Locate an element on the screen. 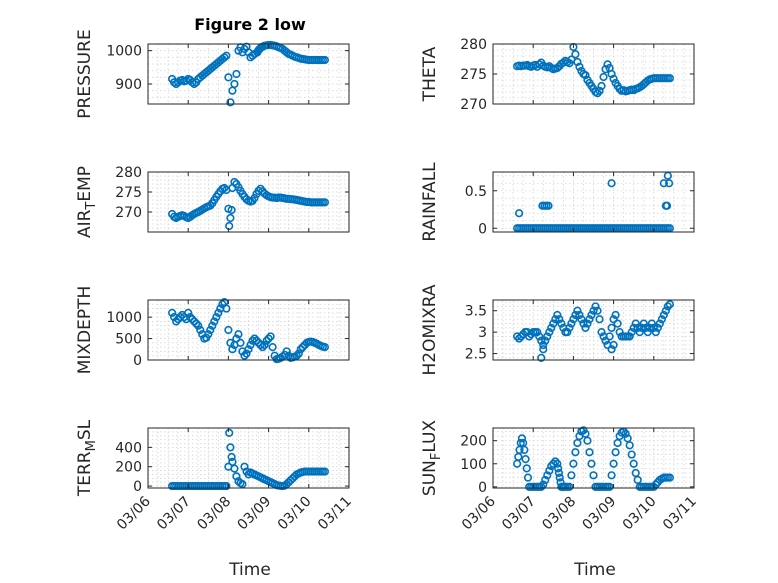 The width and height of the screenshot is (778, 583). y-tick-label: 400 is located at coordinates (128, 448).